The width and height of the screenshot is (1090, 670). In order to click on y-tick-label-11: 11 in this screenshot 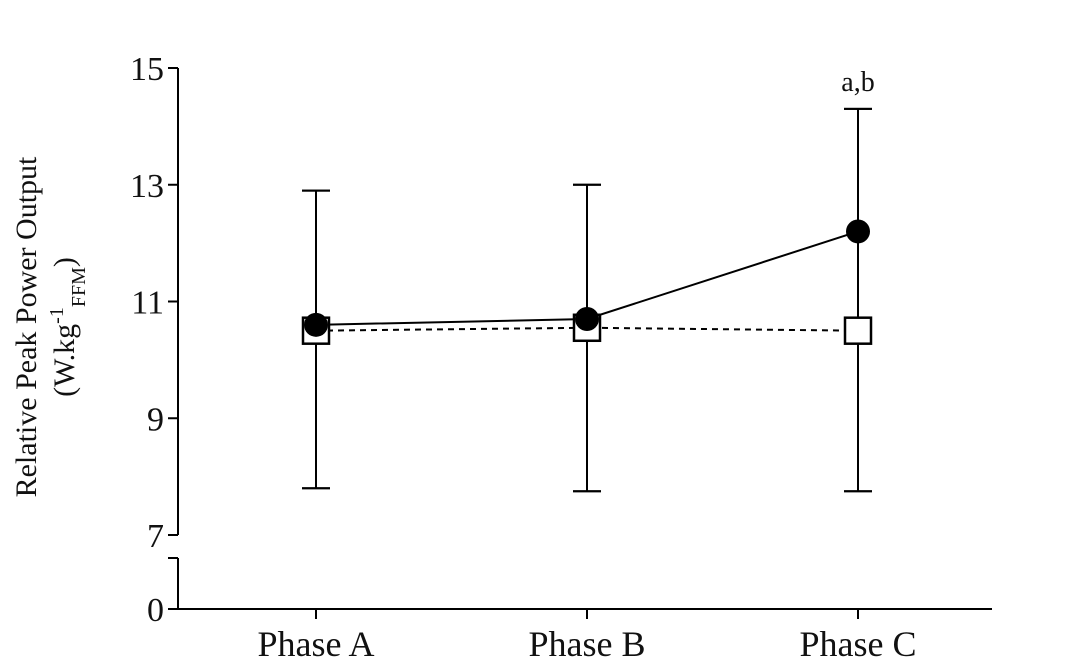, I will do `click(147, 303)`.